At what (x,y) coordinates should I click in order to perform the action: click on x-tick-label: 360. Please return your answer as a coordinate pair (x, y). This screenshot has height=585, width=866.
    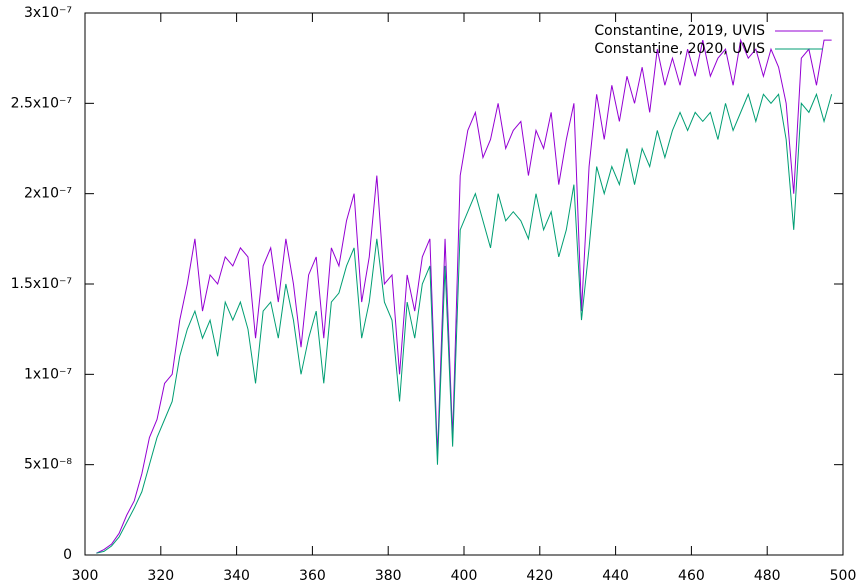
    Looking at the image, I should click on (312, 576).